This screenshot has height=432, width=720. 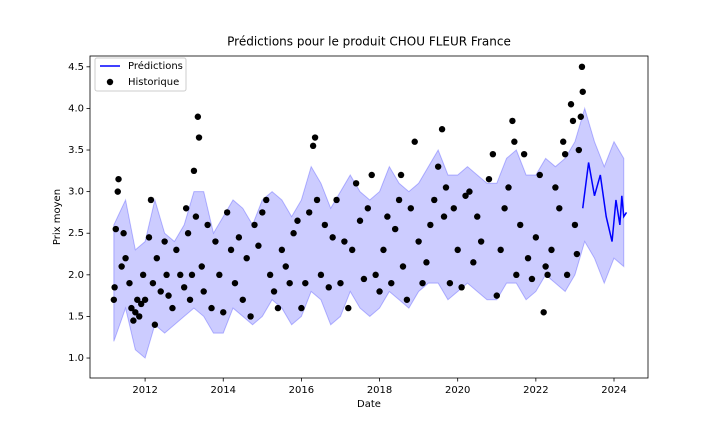 What do you see at coordinates (57, 217) in the screenshot?
I see `y-axis-label: Prix moyen` at bounding box center [57, 217].